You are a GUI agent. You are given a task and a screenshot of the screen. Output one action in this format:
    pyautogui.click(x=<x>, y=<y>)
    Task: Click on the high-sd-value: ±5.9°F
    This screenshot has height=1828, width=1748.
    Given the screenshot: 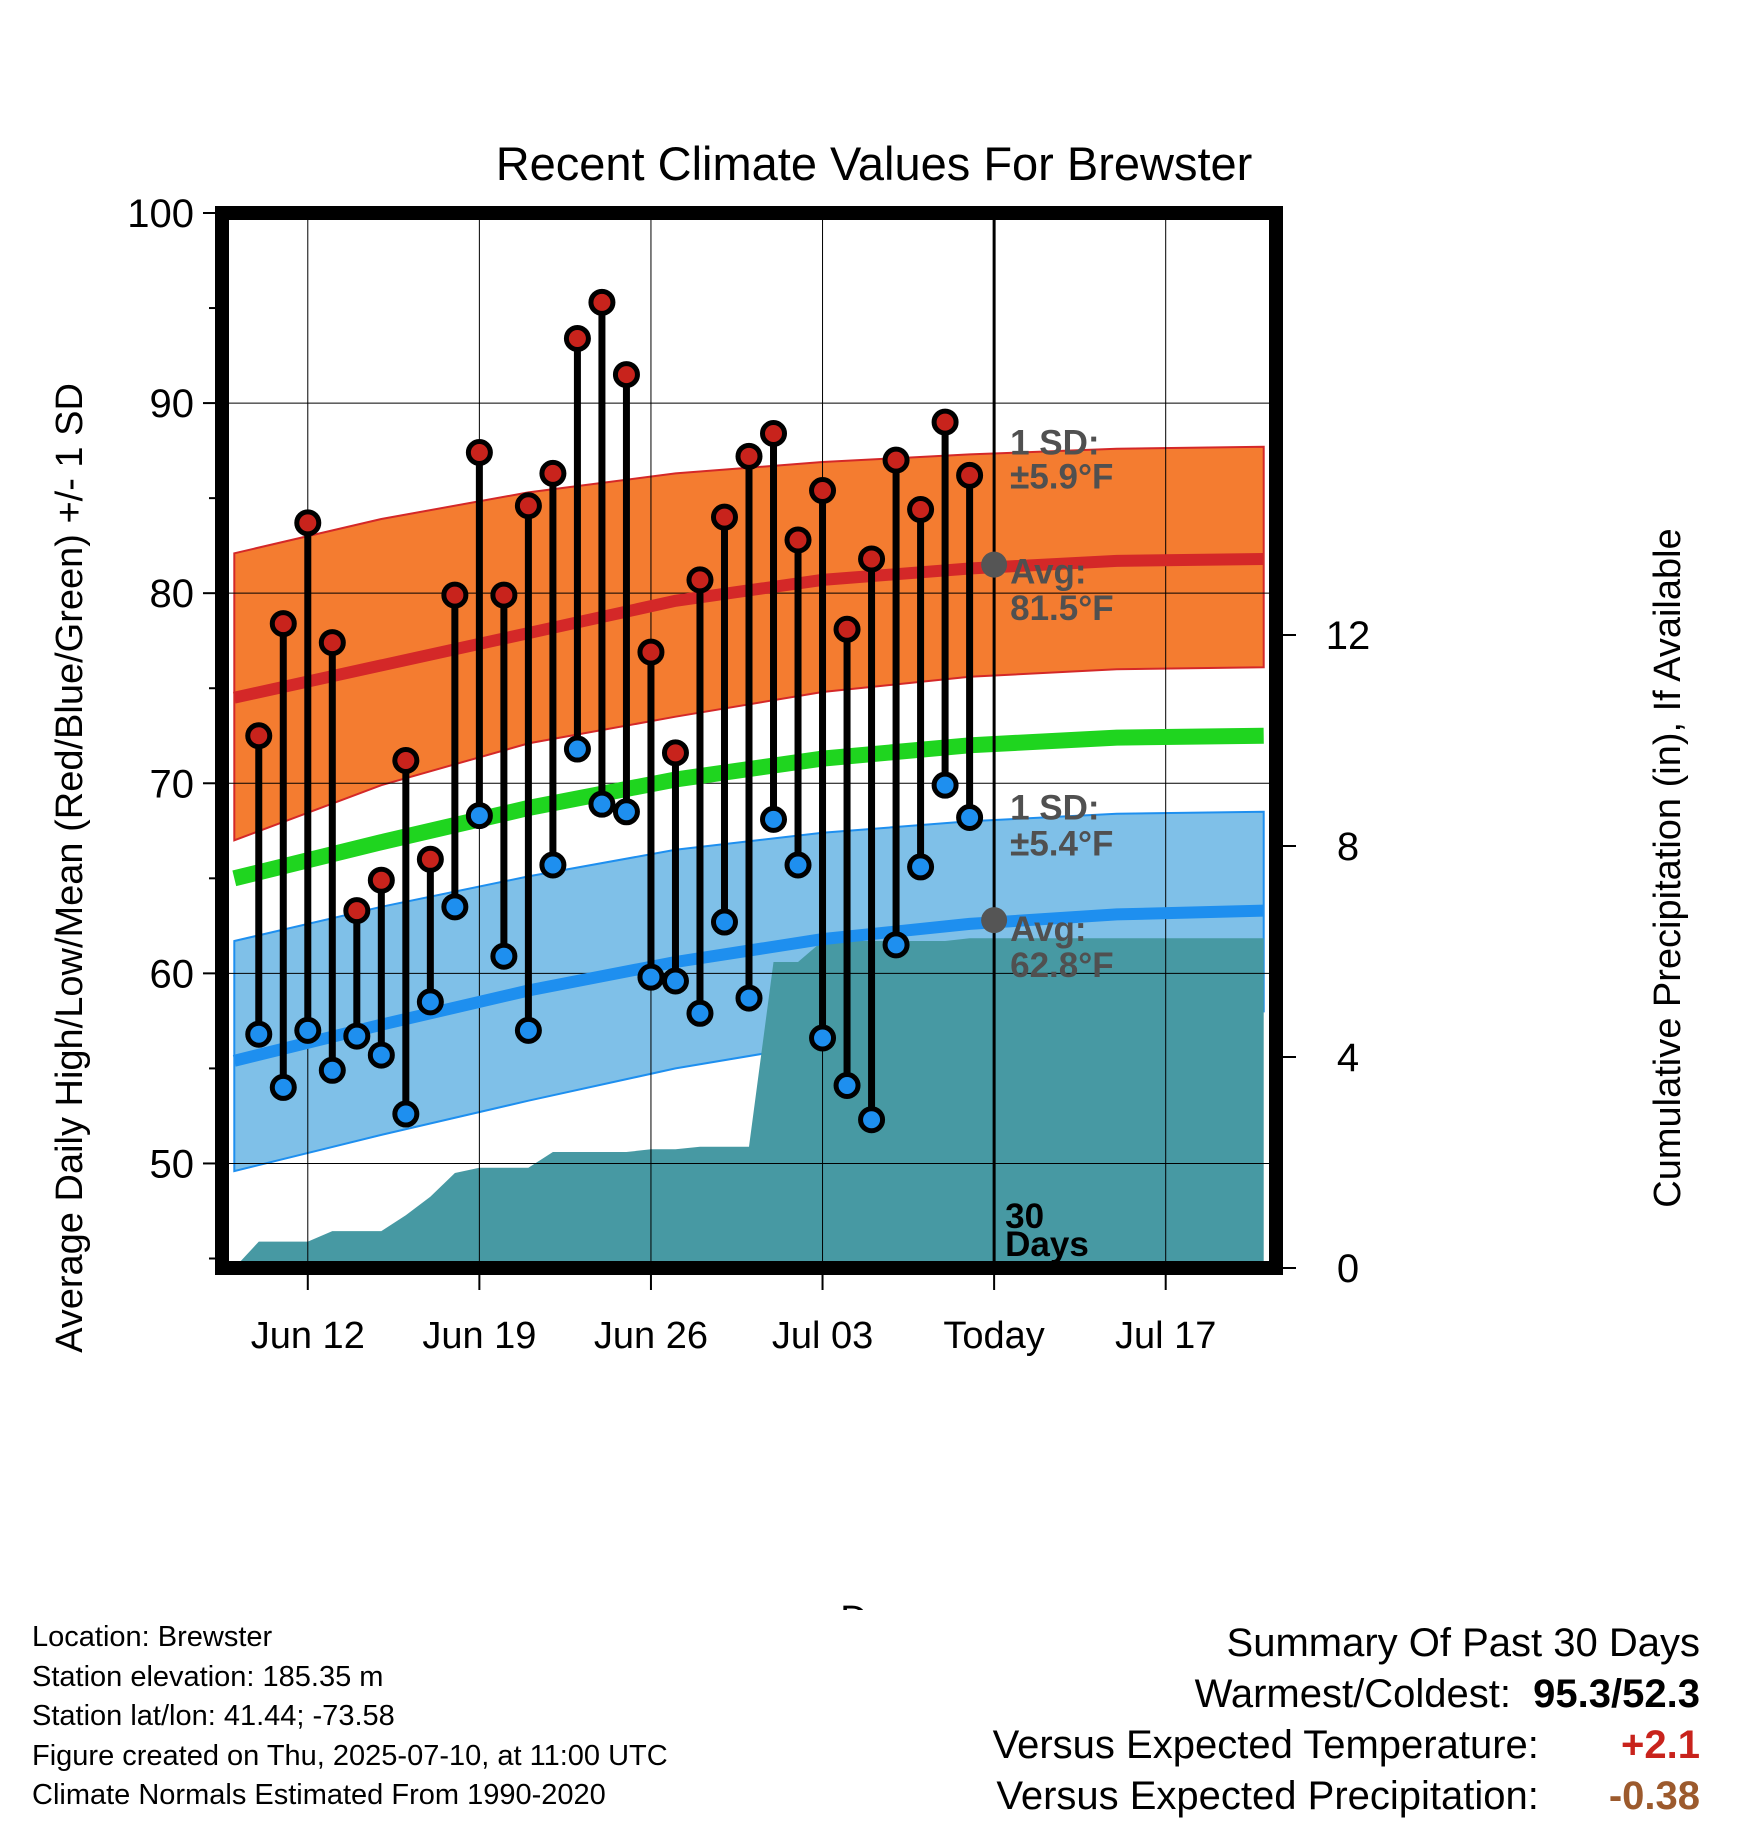 What is the action you would take?
    pyautogui.click(x=1061, y=477)
    